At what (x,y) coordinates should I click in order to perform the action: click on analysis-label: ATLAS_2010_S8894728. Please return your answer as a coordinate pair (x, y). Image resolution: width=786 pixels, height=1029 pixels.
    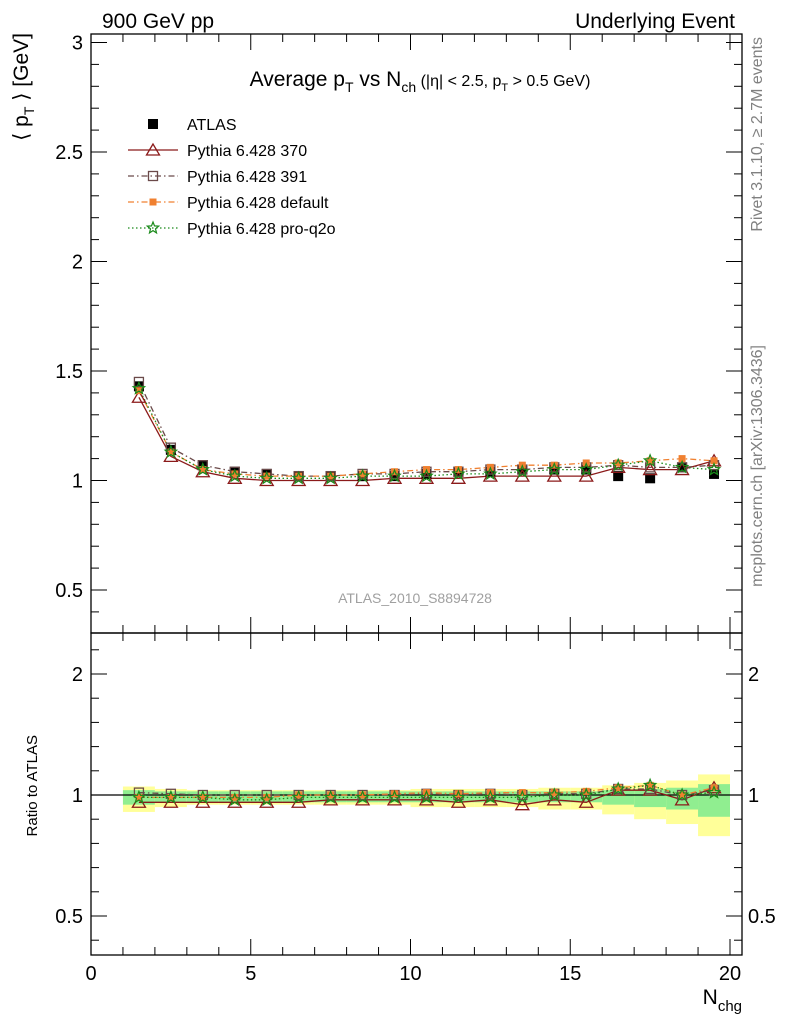
    Looking at the image, I should click on (415, 598).